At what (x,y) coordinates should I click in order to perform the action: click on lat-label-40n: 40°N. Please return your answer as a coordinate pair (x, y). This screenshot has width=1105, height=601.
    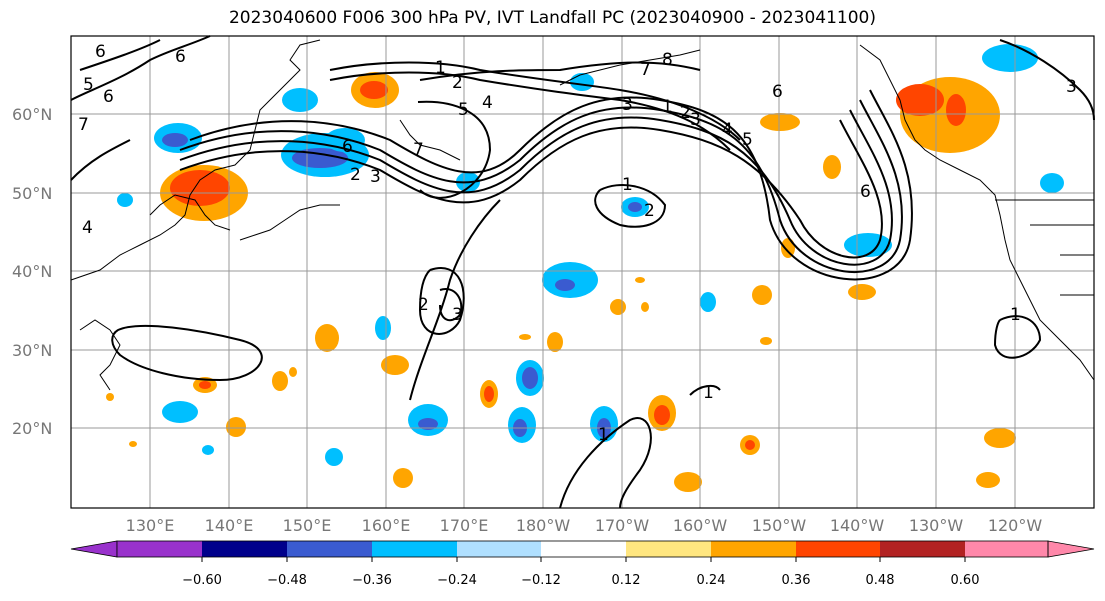
    Looking at the image, I should click on (32, 271).